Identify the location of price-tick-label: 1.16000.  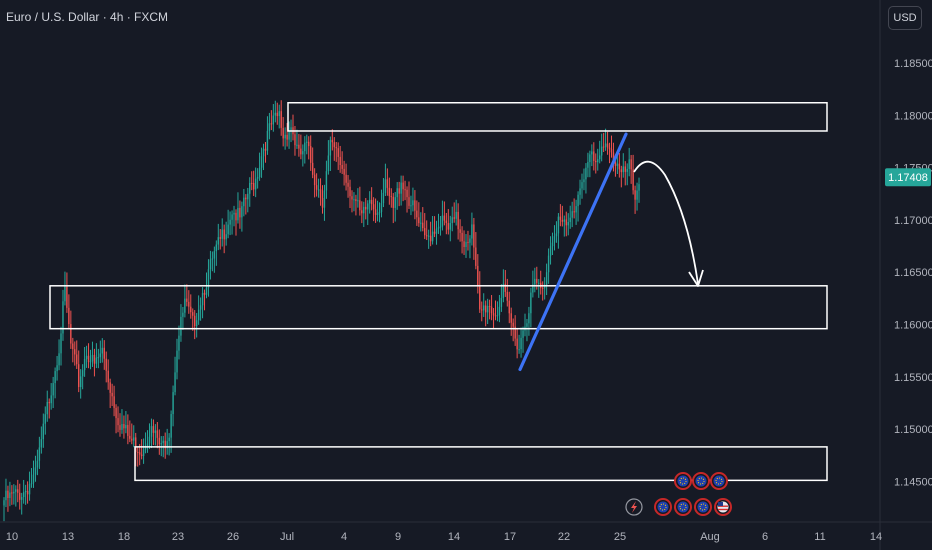
(913, 326).